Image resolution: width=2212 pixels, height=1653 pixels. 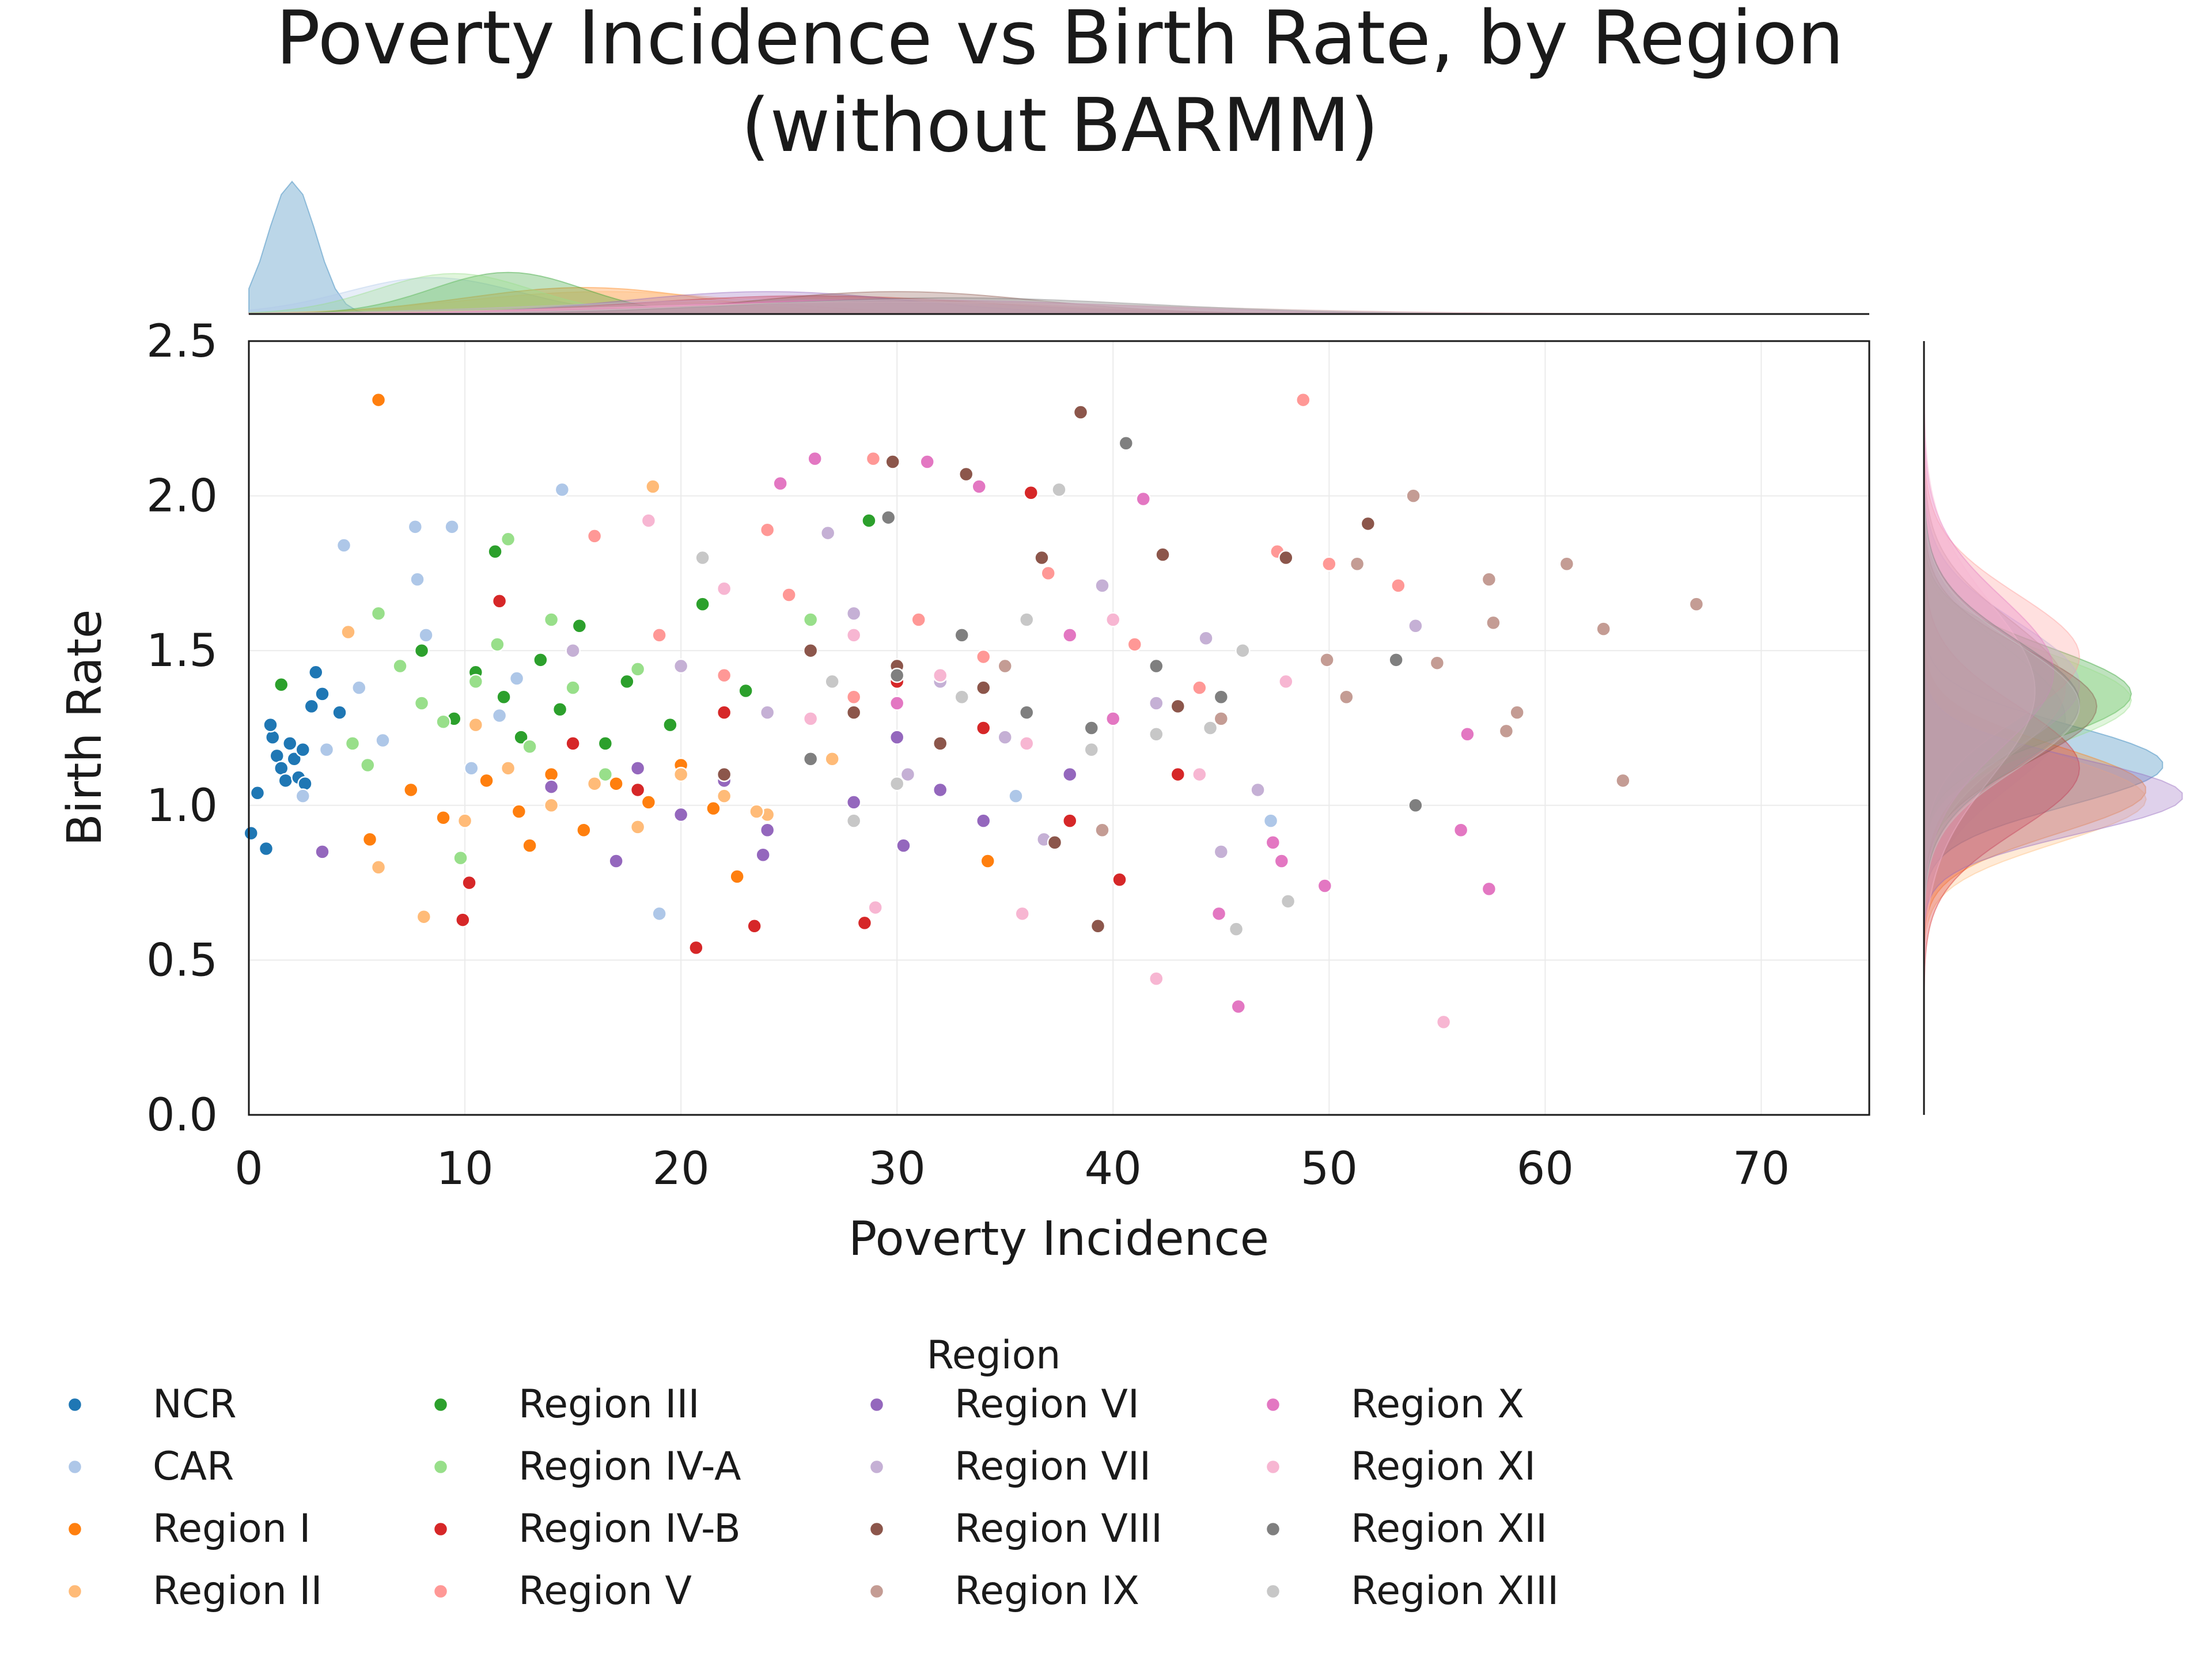 What do you see at coordinates (188, 1529) in the screenshot?
I see `legend-item-region-i: Region I` at bounding box center [188, 1529].